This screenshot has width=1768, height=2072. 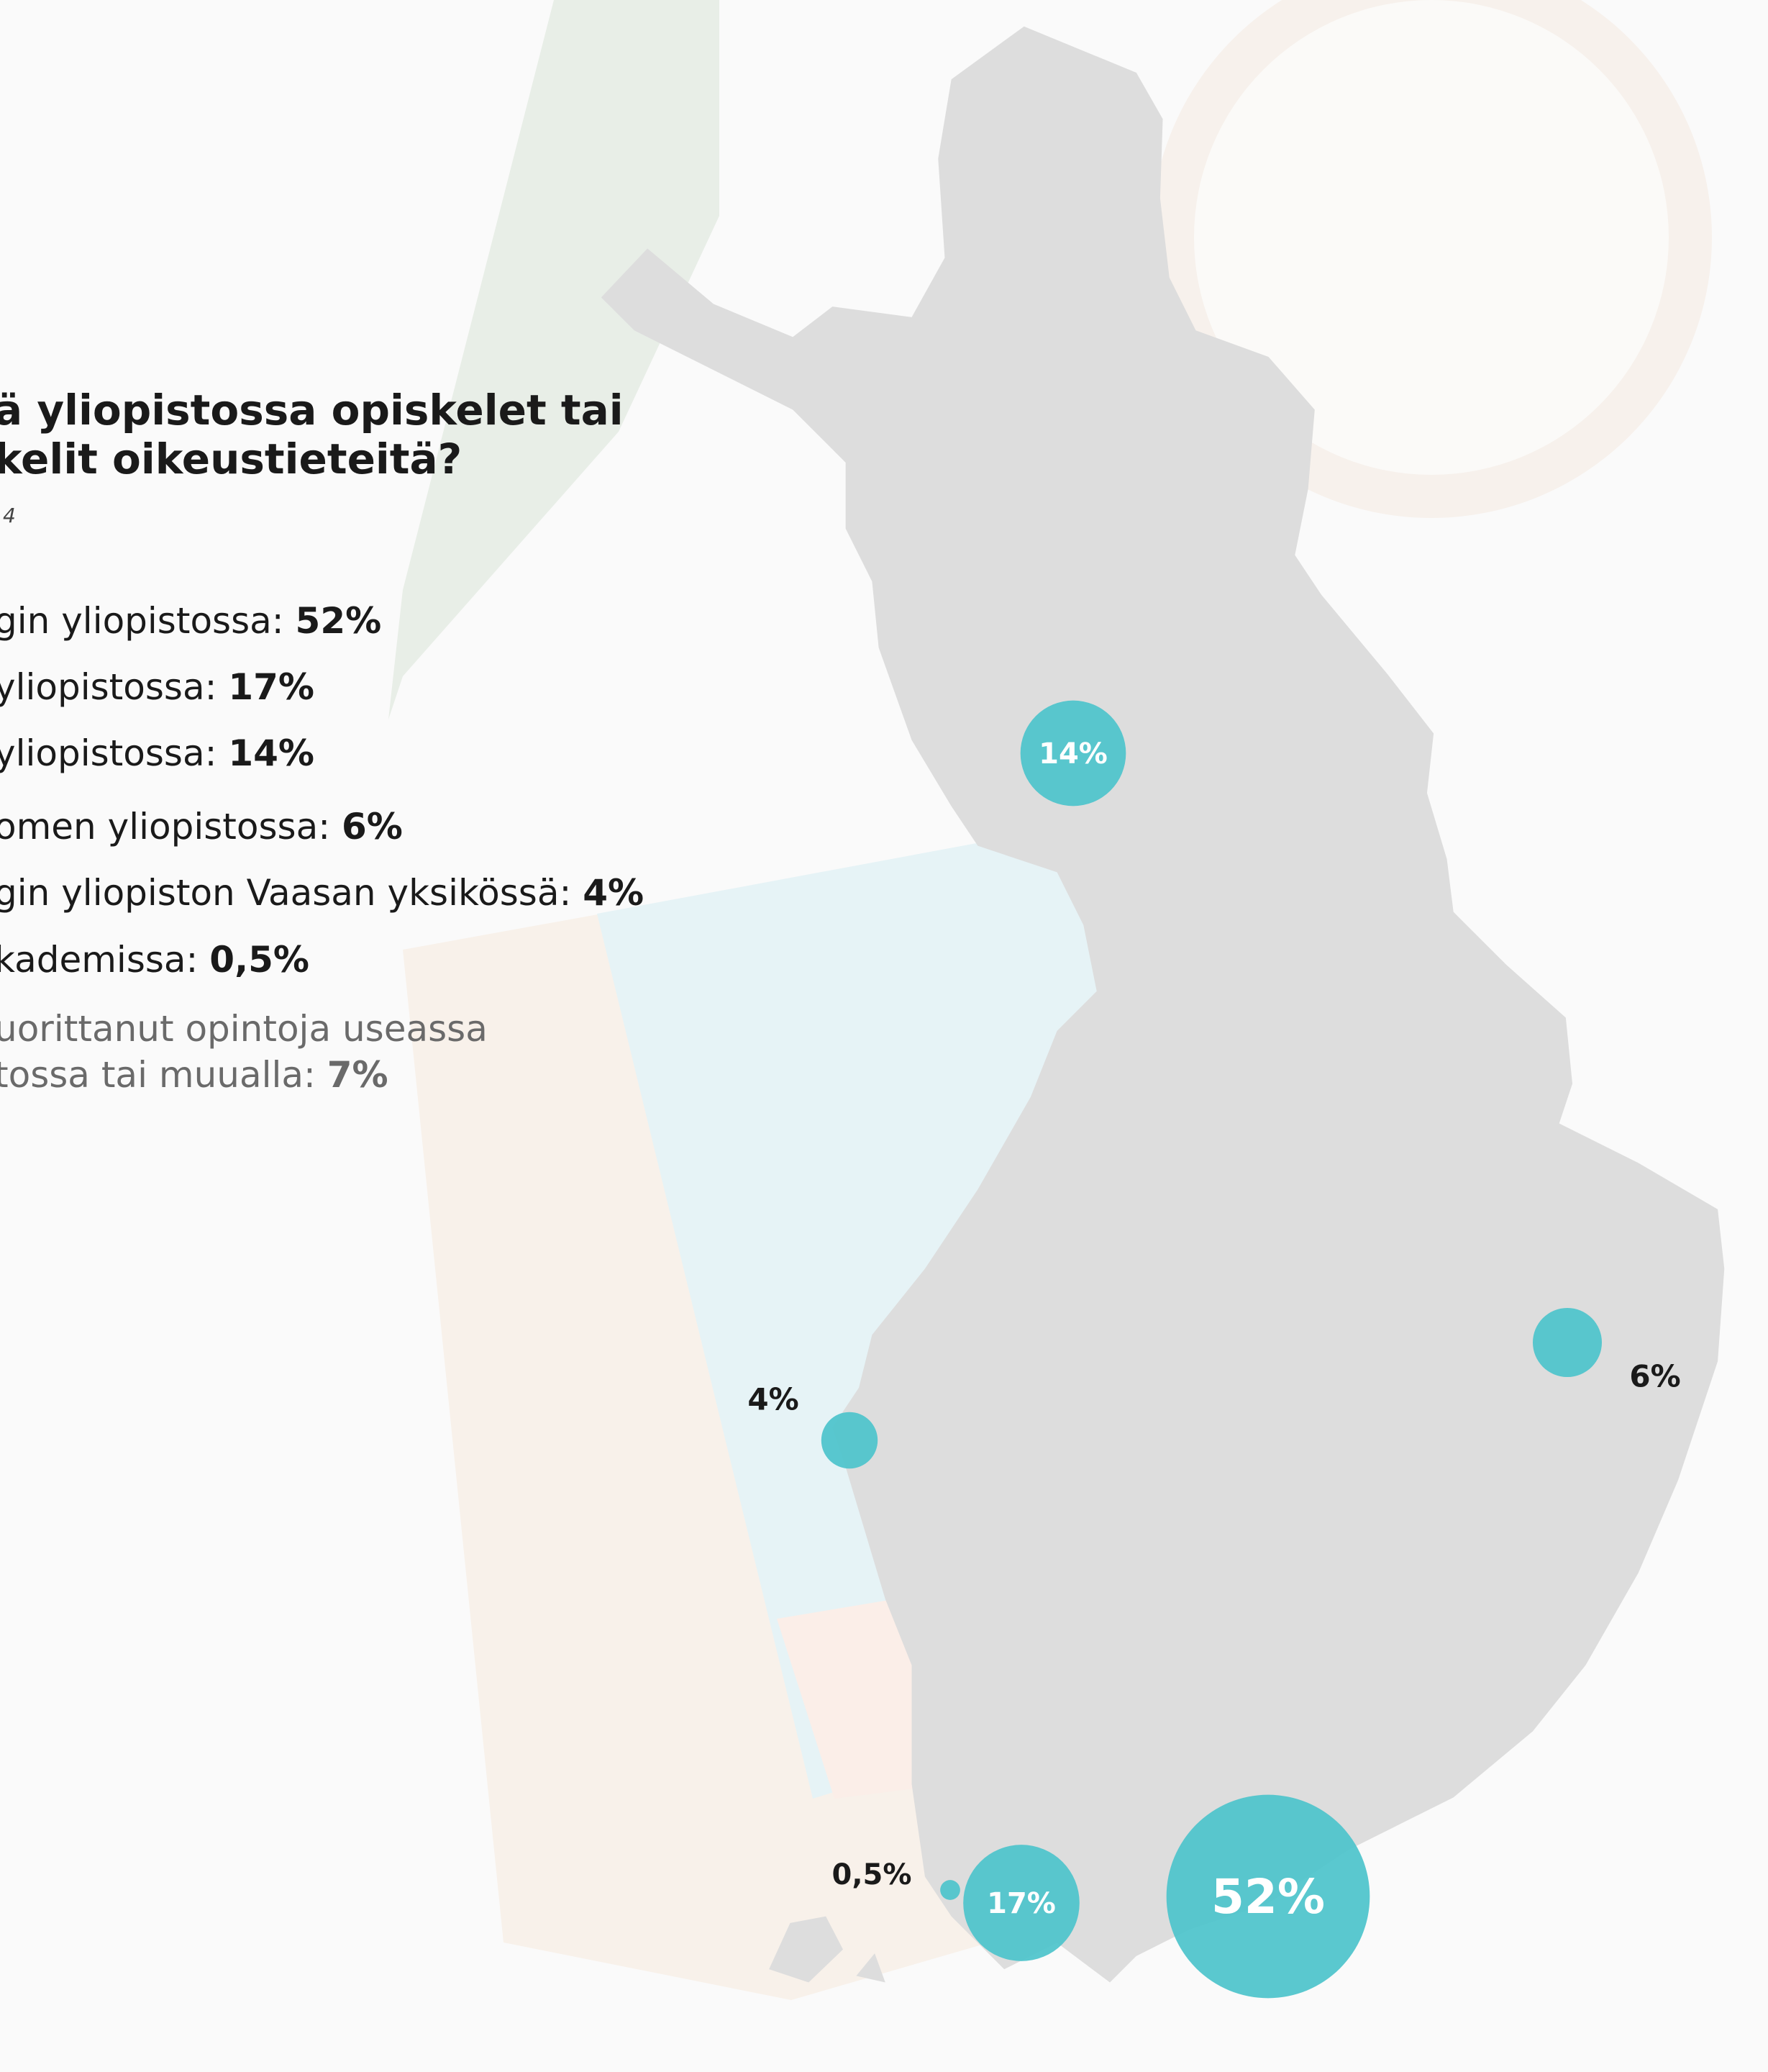 I want to click on bubble-label: 52%, so click(x=1268, y=1897).